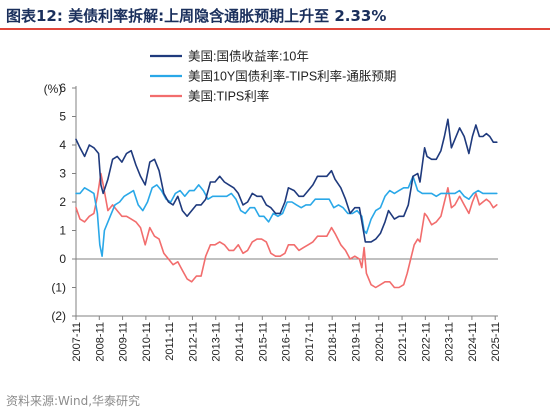 This screenshot has height=416, width=550. What do you see at coordinates (240, 342) in the screenshot?
I see `x-tick-label: 2014-11` at bounding box center [240, 342].